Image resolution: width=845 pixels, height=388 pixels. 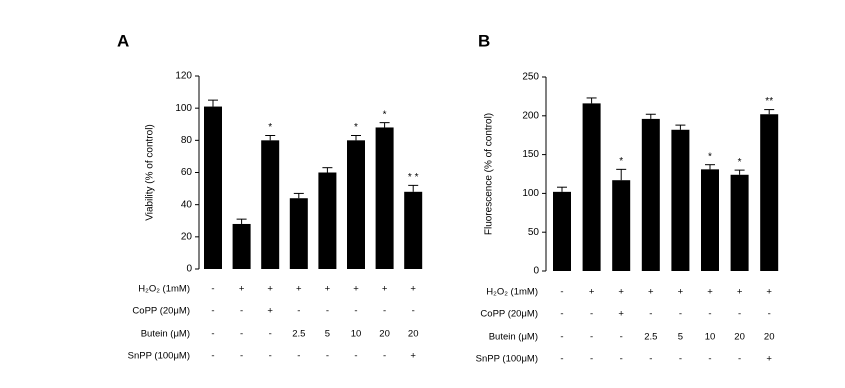 What do you see at coordinates (123, 40) in the screenshot?
I see `panel-letter: A` at bounding box center [123, 40].